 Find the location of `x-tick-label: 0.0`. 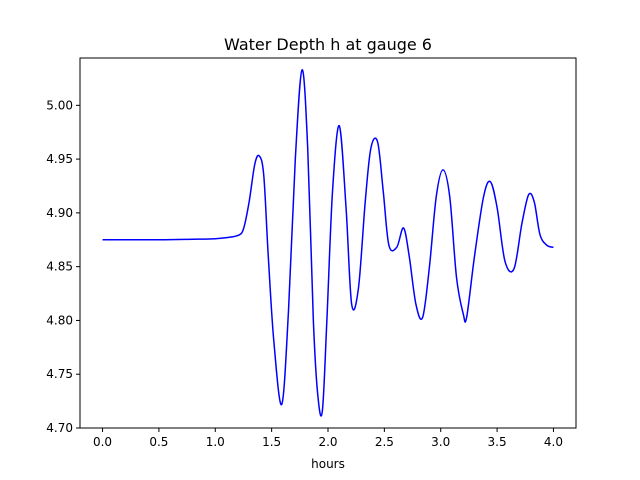

x-tick-label: 0.0 is located at coordinates (102, 442).